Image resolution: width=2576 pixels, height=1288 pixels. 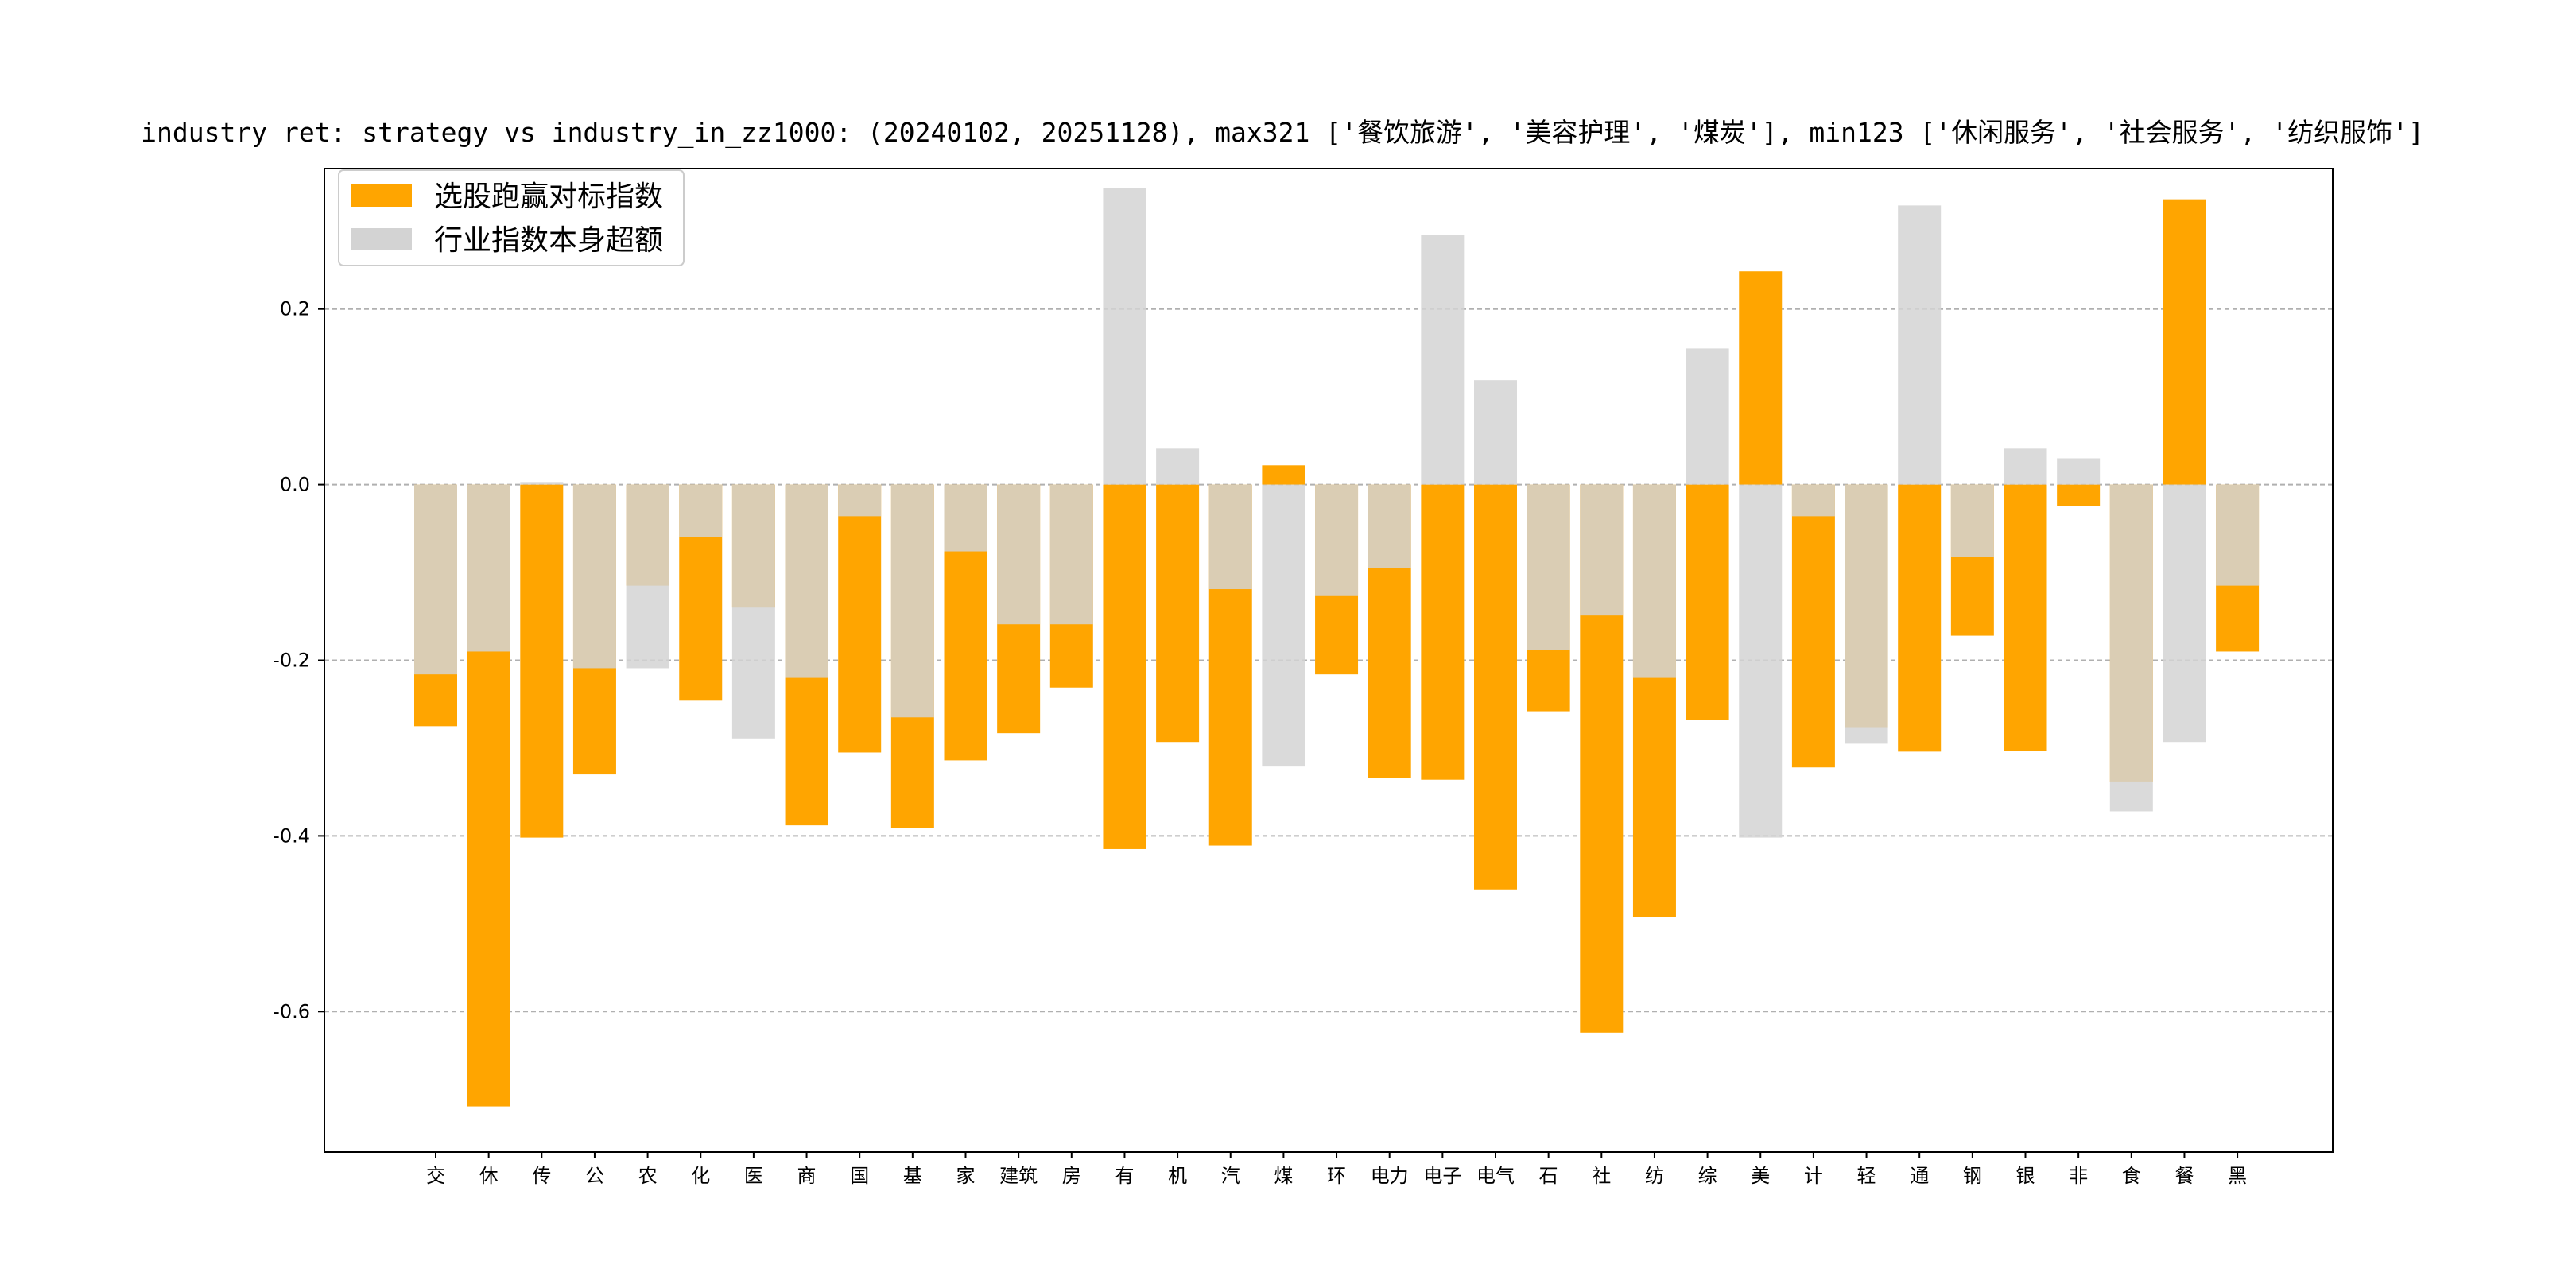 I want to click on x-tick-label: 家, so click(x=966, y=1176).